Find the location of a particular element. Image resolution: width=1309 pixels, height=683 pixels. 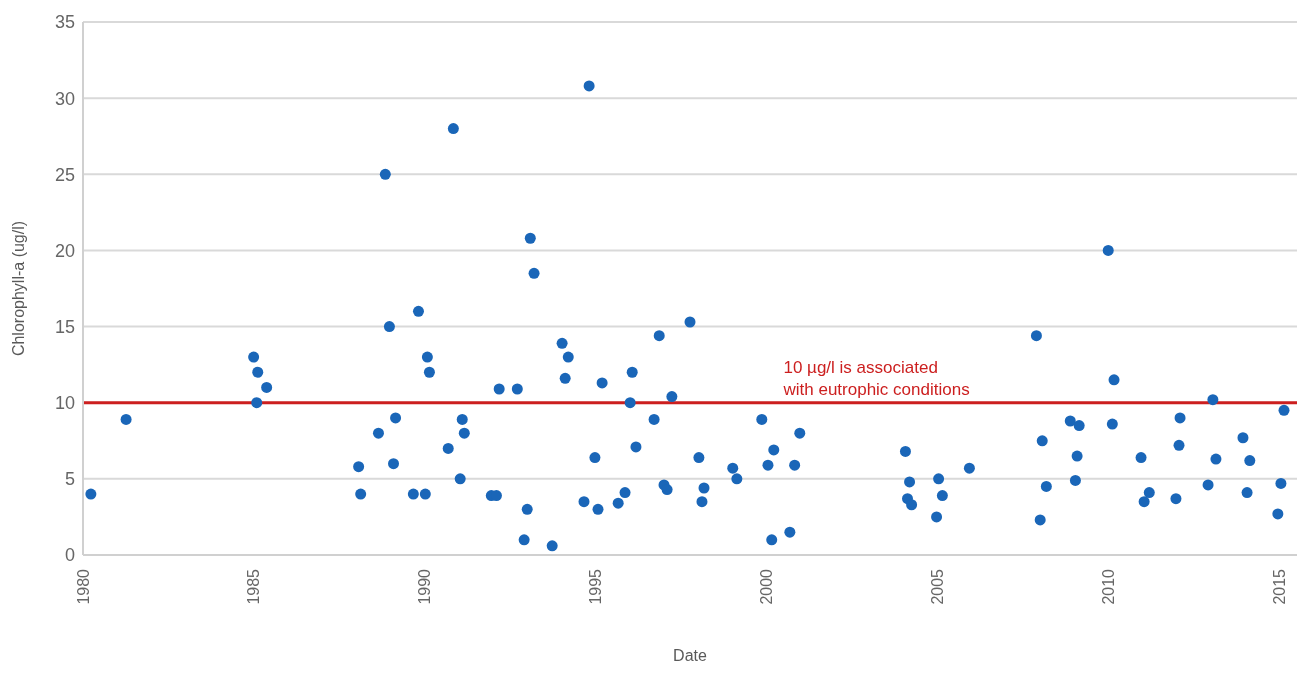

x-tick-label: 1985 is located at coordinates (254, 586).